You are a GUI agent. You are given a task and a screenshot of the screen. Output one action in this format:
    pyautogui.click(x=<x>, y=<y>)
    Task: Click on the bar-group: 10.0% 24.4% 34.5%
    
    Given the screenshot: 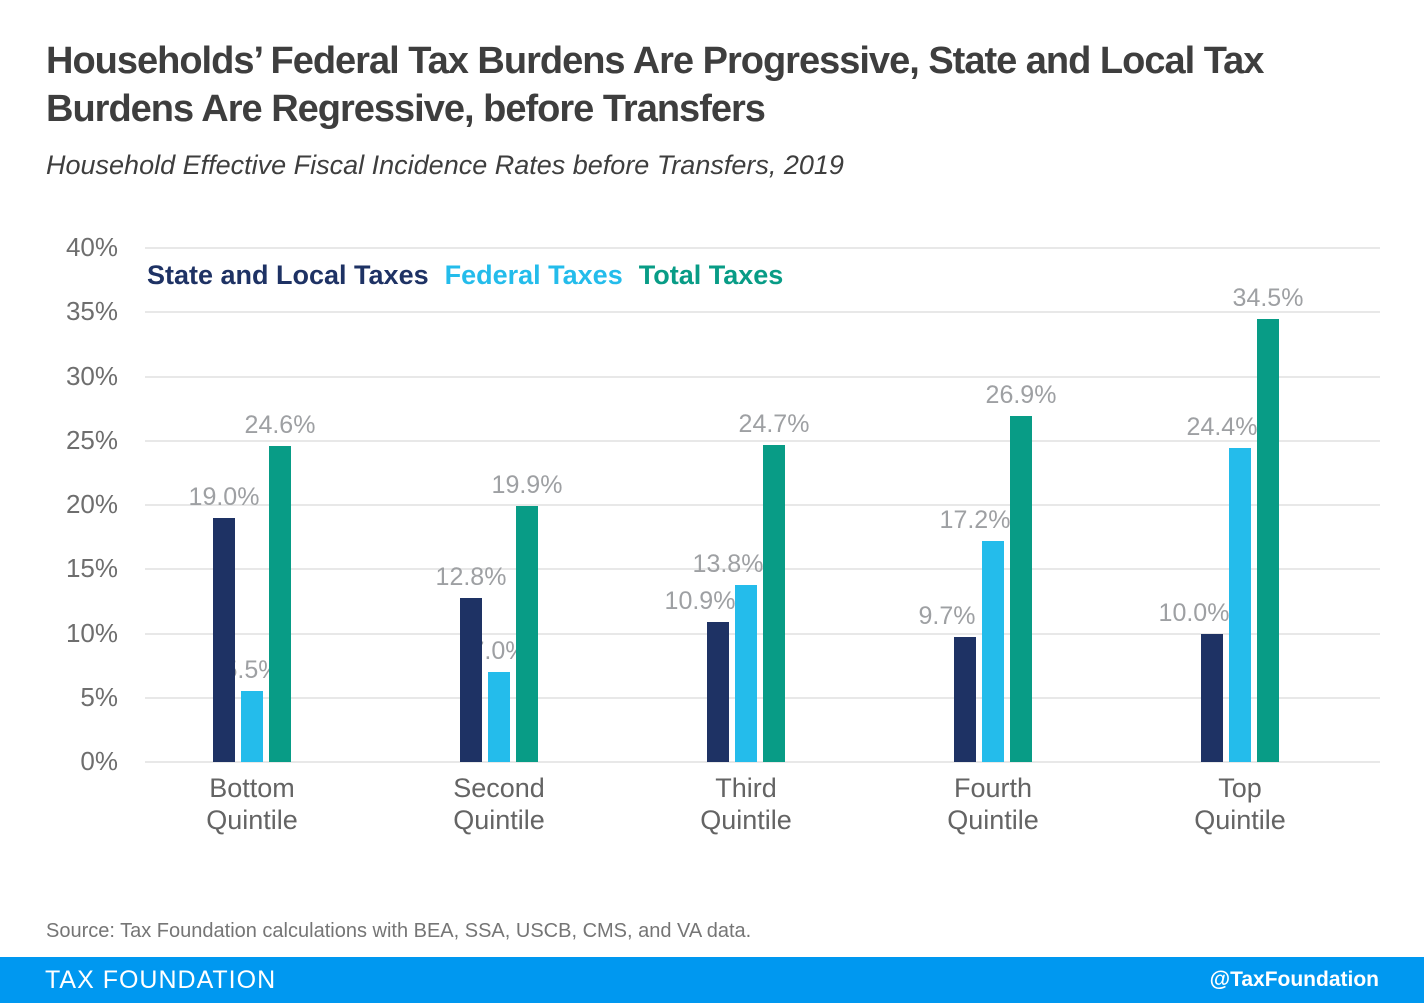 What is the action you would take?
    pyautogui.click(x=1231, y=505)
    